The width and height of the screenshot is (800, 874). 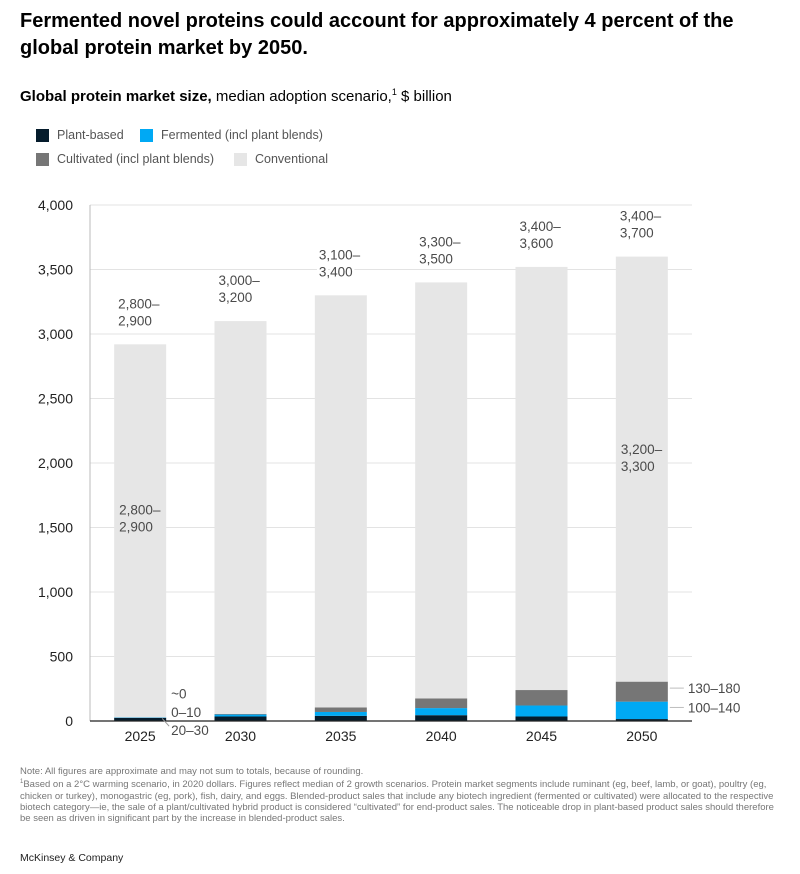 What do you see at coordinates (69, 721) in the screenshot?
I see `y-tick-label-0: 0` at bounding box center [69, 721].